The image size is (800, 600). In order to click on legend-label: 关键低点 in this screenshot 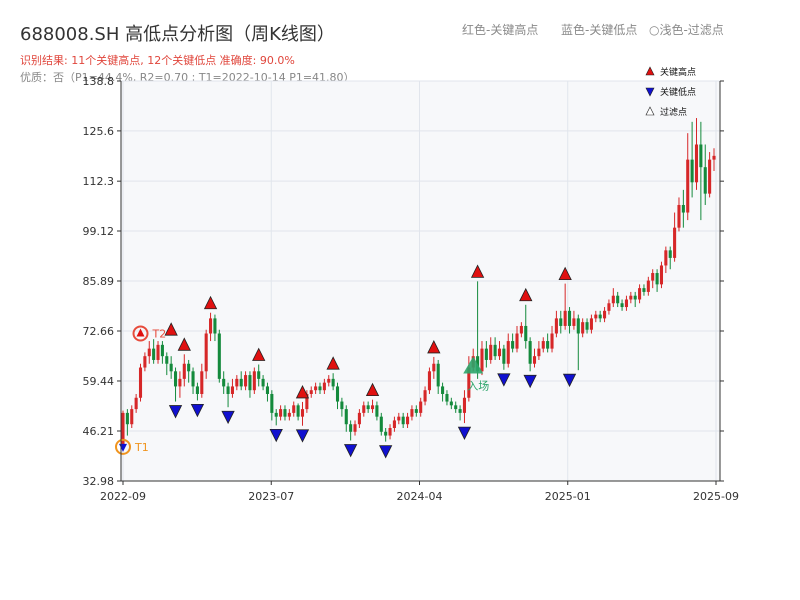, I will do `click(678, 92)`.